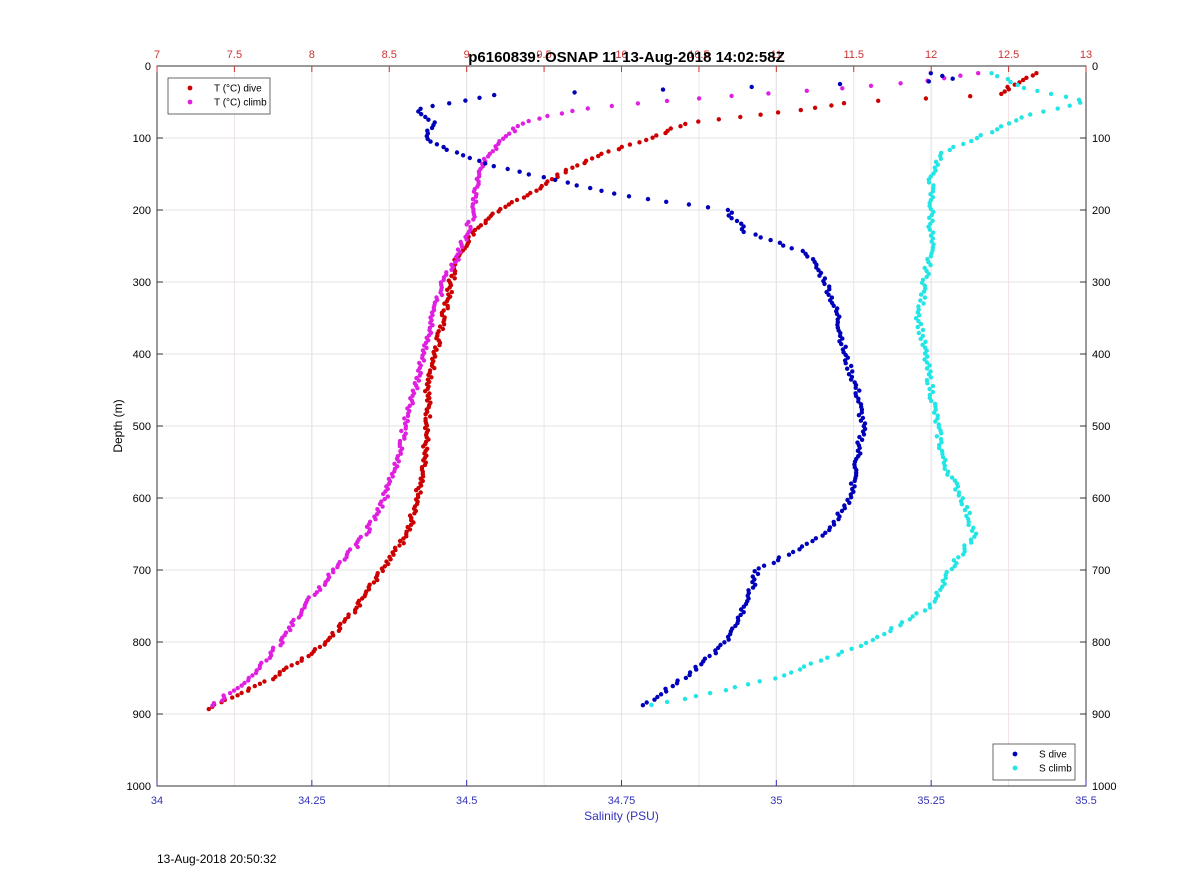 Image resolution: width=1200 pixels, height=885 pixels. What do you see at coordinates (466, 801) in the screenshot?
I see `x-bottom-tick-label: 34.5` at bounding box center [466, 801].